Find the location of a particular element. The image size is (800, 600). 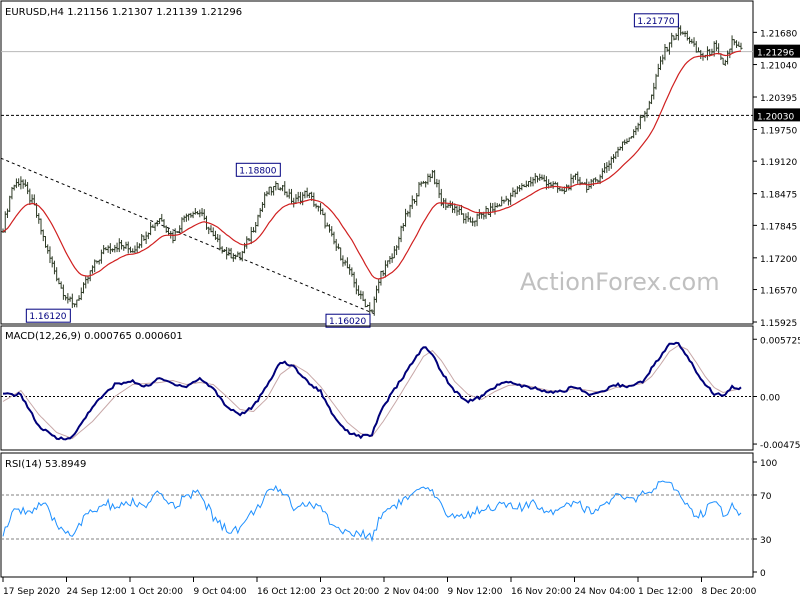

annotation-label: 1.21770 is located at coordinates (655, 22).